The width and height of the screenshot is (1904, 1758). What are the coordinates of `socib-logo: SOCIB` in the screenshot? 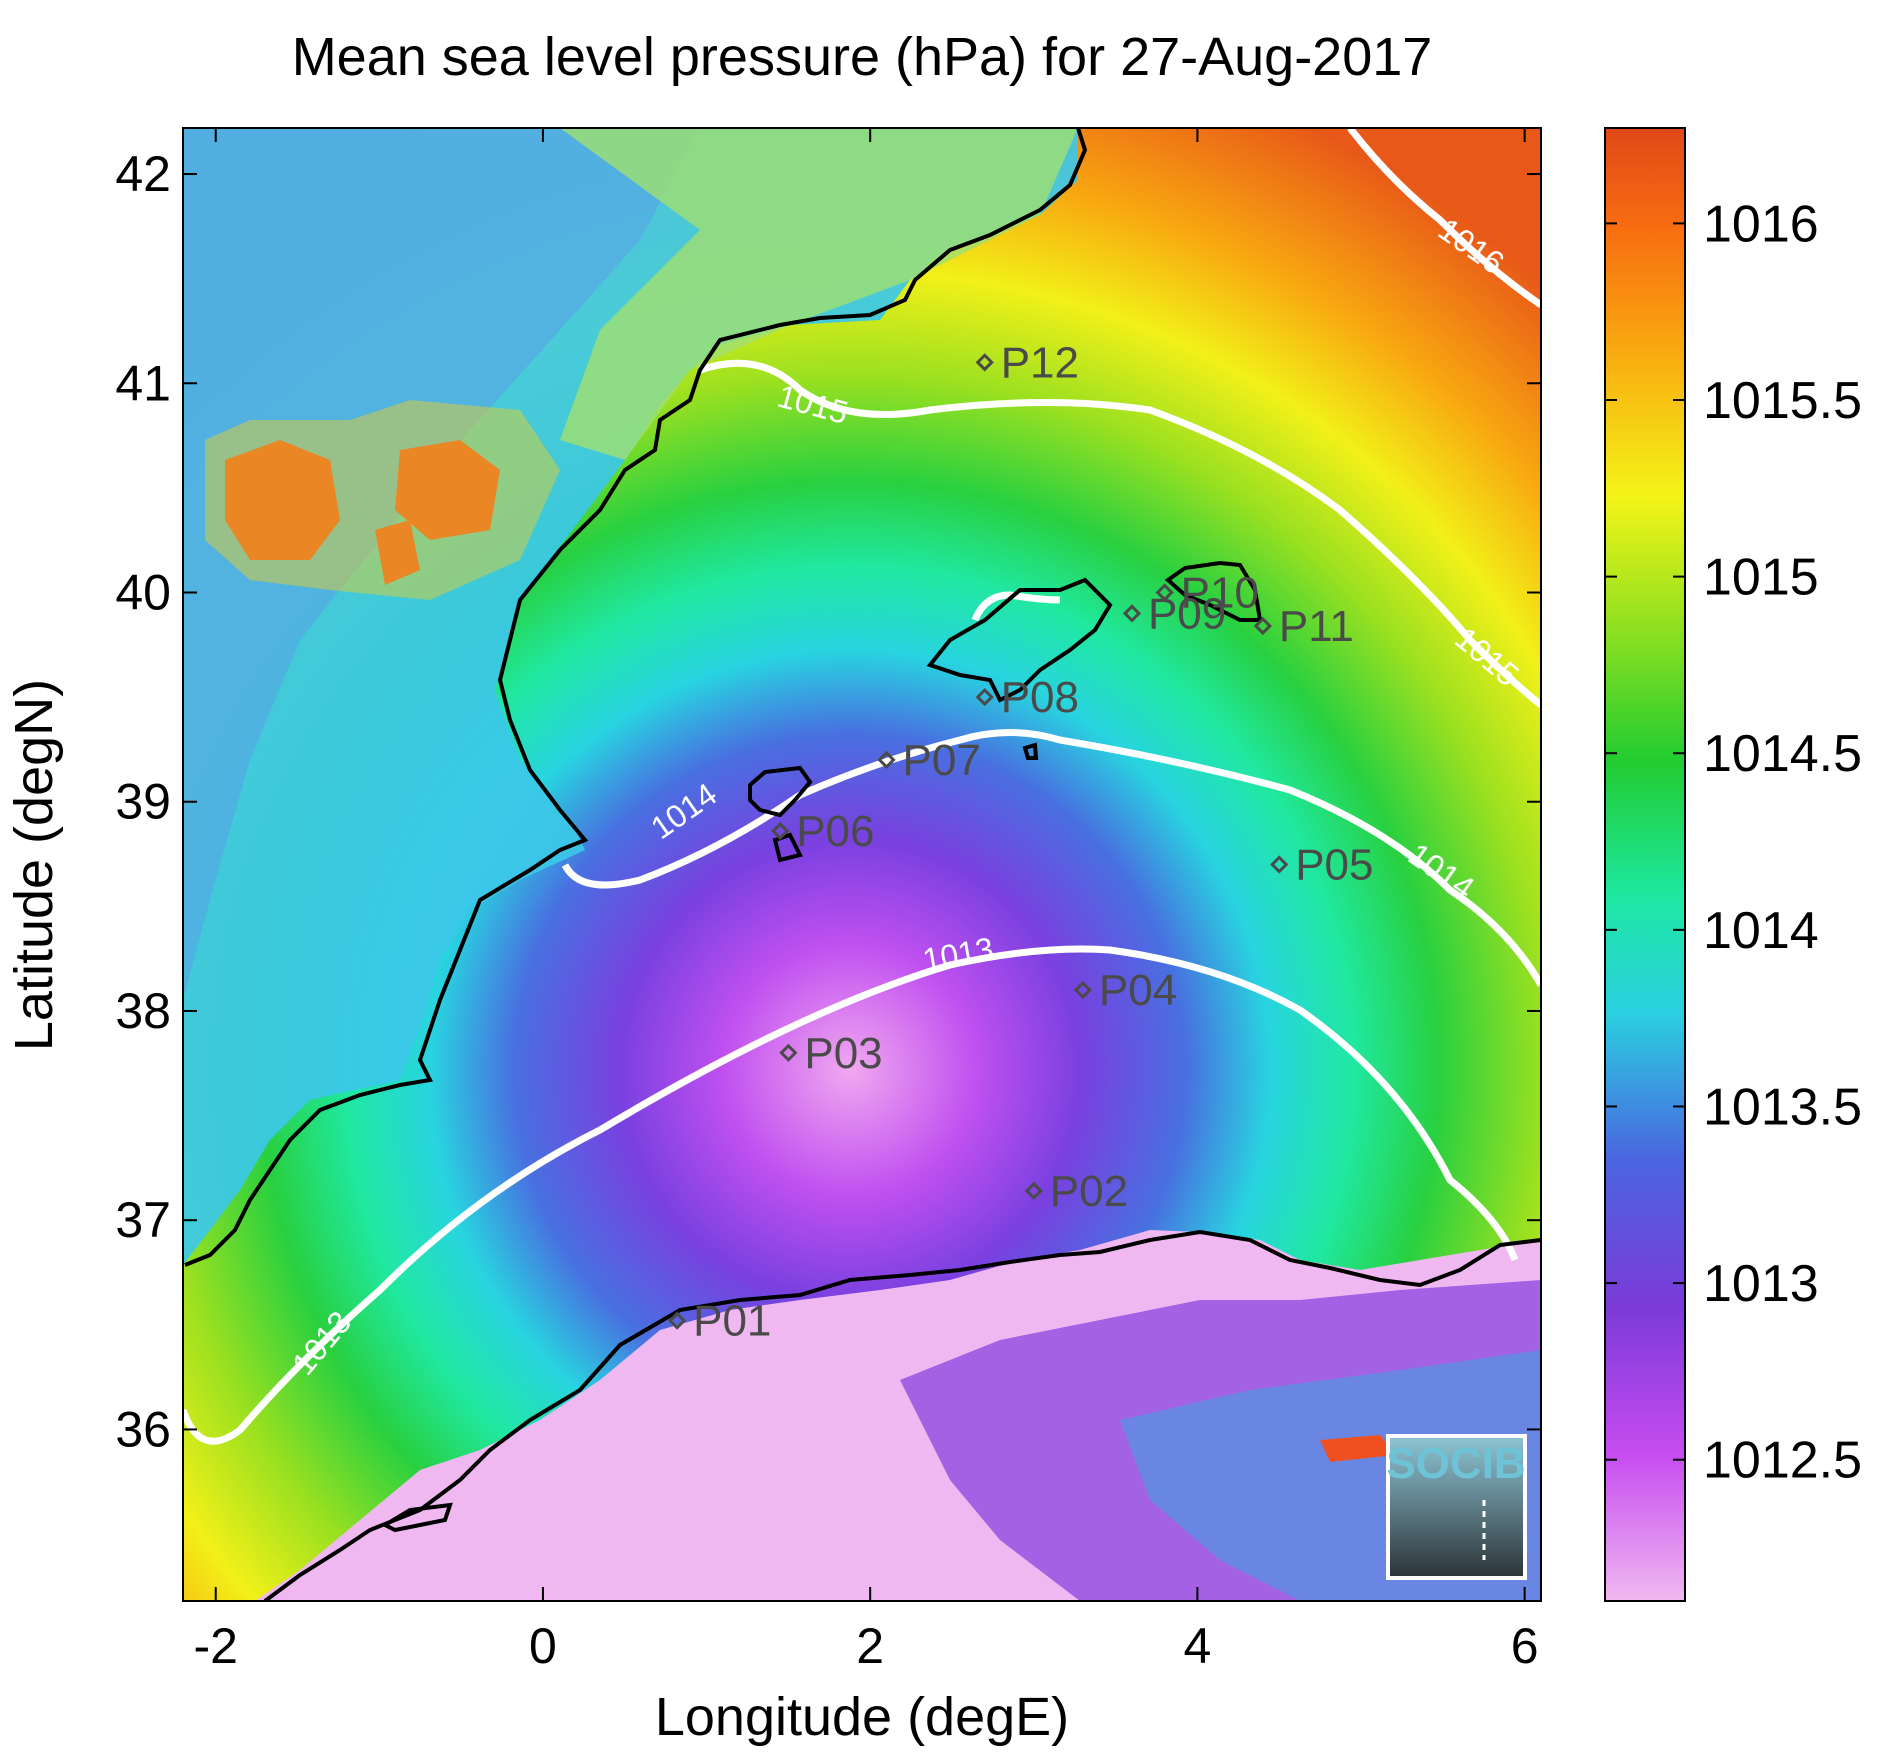 It's located at (1456, 1507).